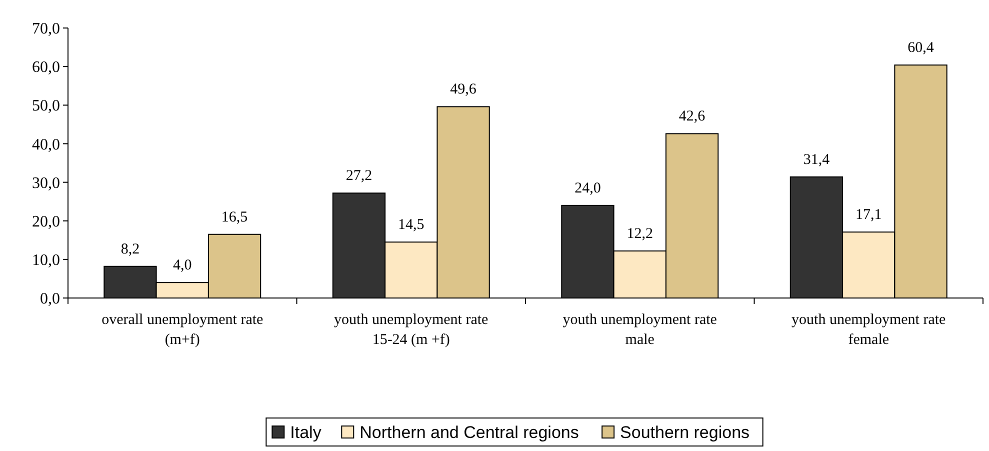  I want to click on y-tick-label: 10,0, so click(46, 261).